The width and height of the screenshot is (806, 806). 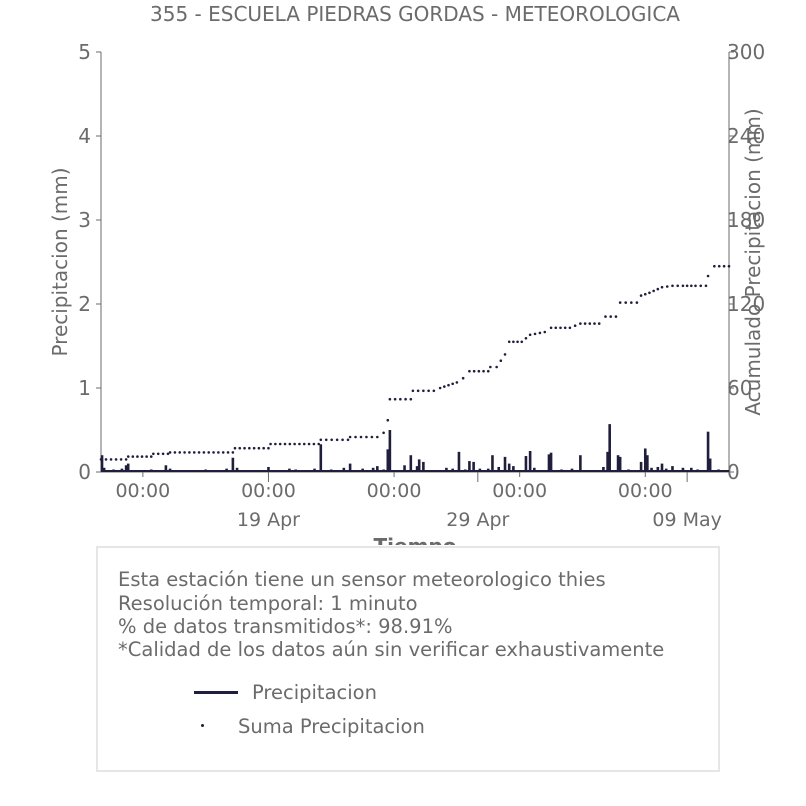 I want to click on y-axis-label-left: Precipitacion (mm), so click(x=60, y=261).